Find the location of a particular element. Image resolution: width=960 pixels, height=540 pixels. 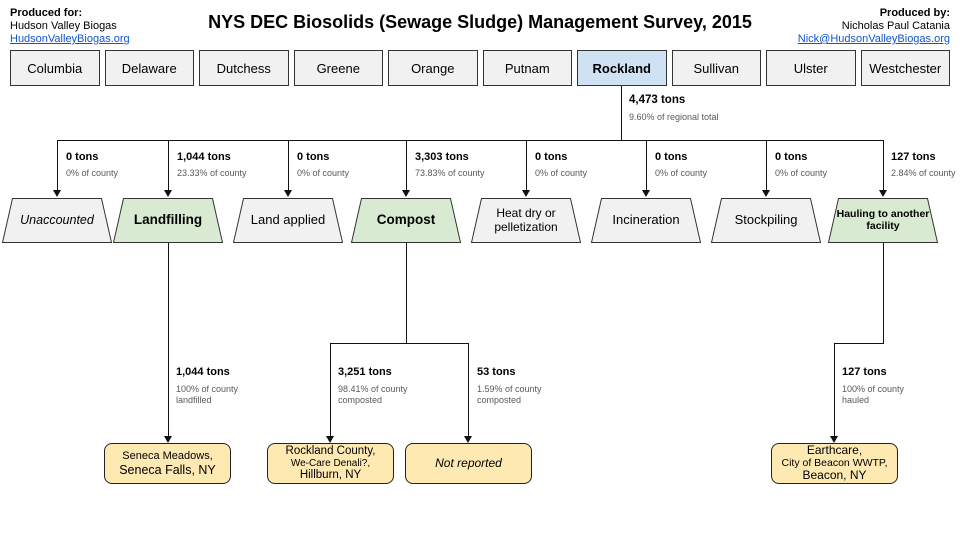

destination-compost-line3: Hillburn, NY is located at coordinates (330, 475).